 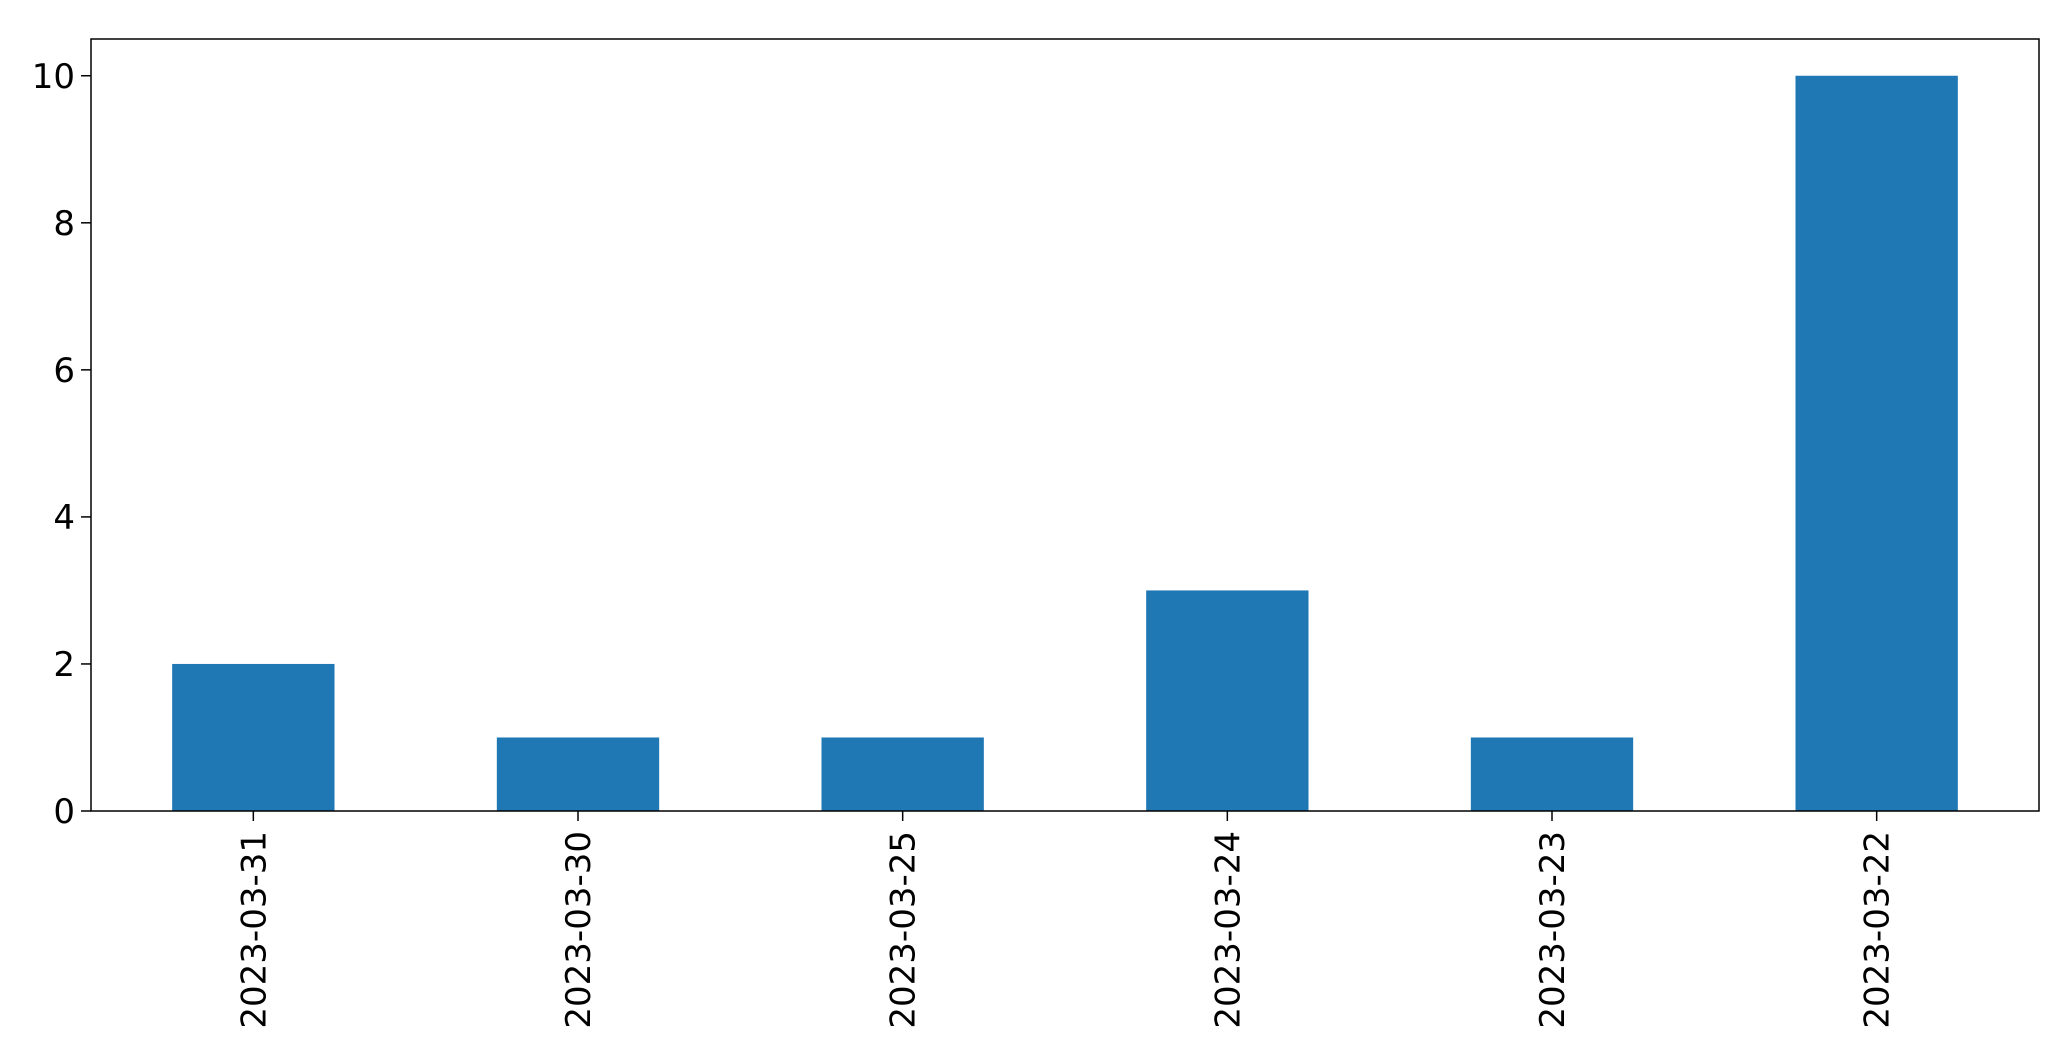 What do you see at coordinates (1553, 930) in the screenshot?
I see `x-tick-label: 2023-03-23` at bounding box center [1553, 930].